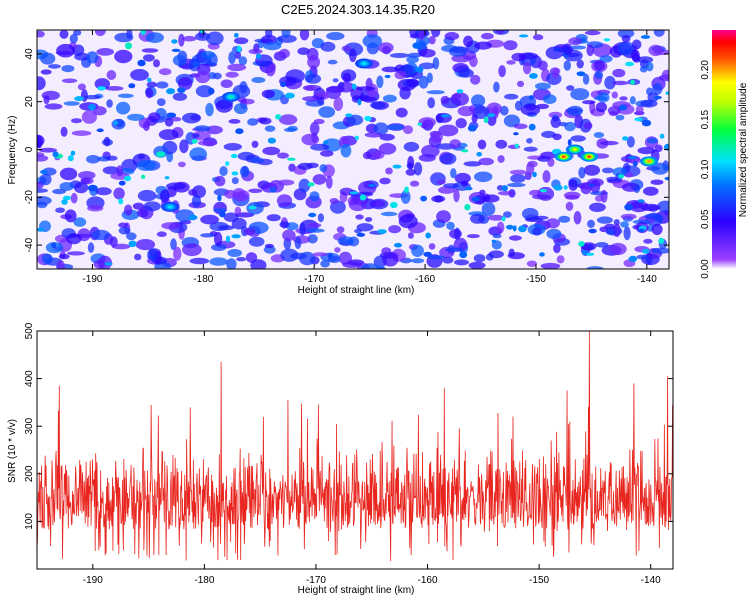 The image size is (750, 600). I want to click on colorbar-ticks: 0.00 0.05 0.10 0.15 0.20, so click(705, 169).